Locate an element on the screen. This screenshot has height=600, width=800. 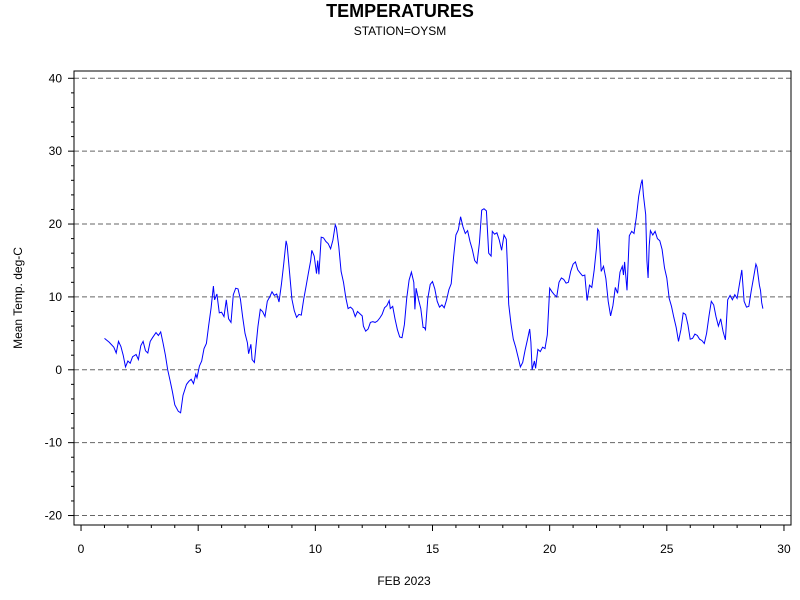
x-tick-label: 30 is located at coordinates (784, 549).